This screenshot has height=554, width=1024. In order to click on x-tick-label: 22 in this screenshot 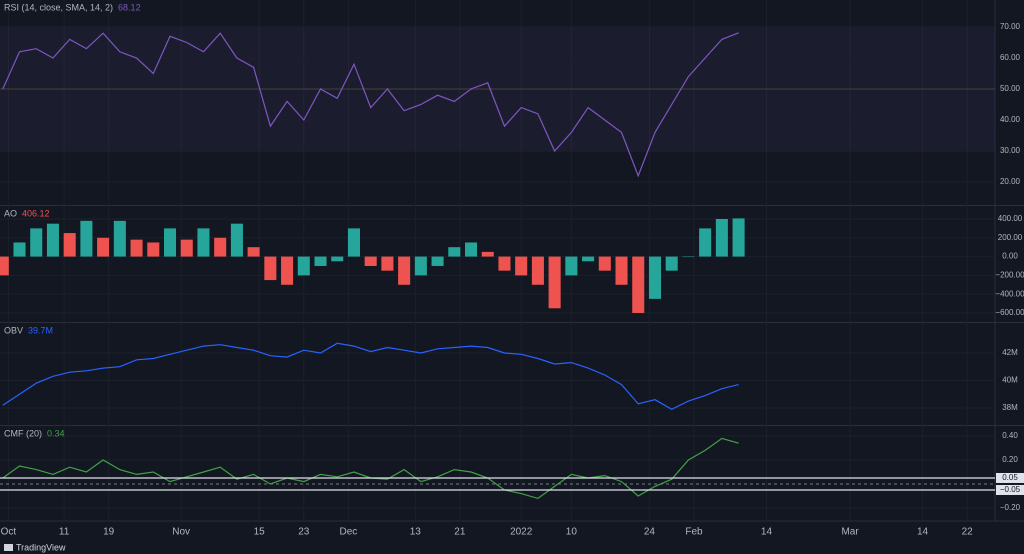, I will do `click(968, 532)`.